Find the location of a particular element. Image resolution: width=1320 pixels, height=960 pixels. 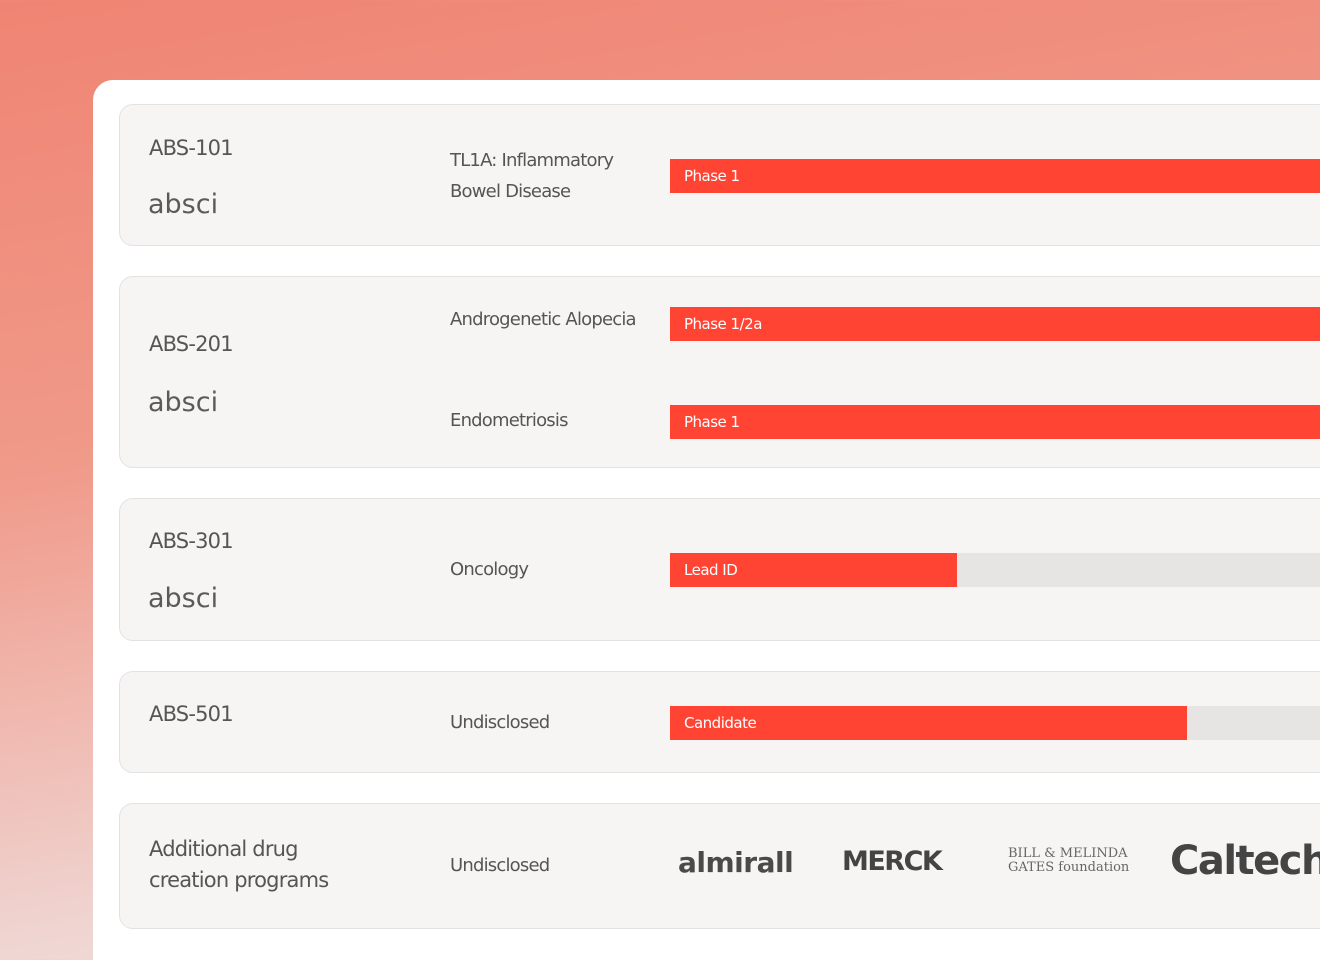

program-name: ABS-501 is located at coordinates (191, 714).